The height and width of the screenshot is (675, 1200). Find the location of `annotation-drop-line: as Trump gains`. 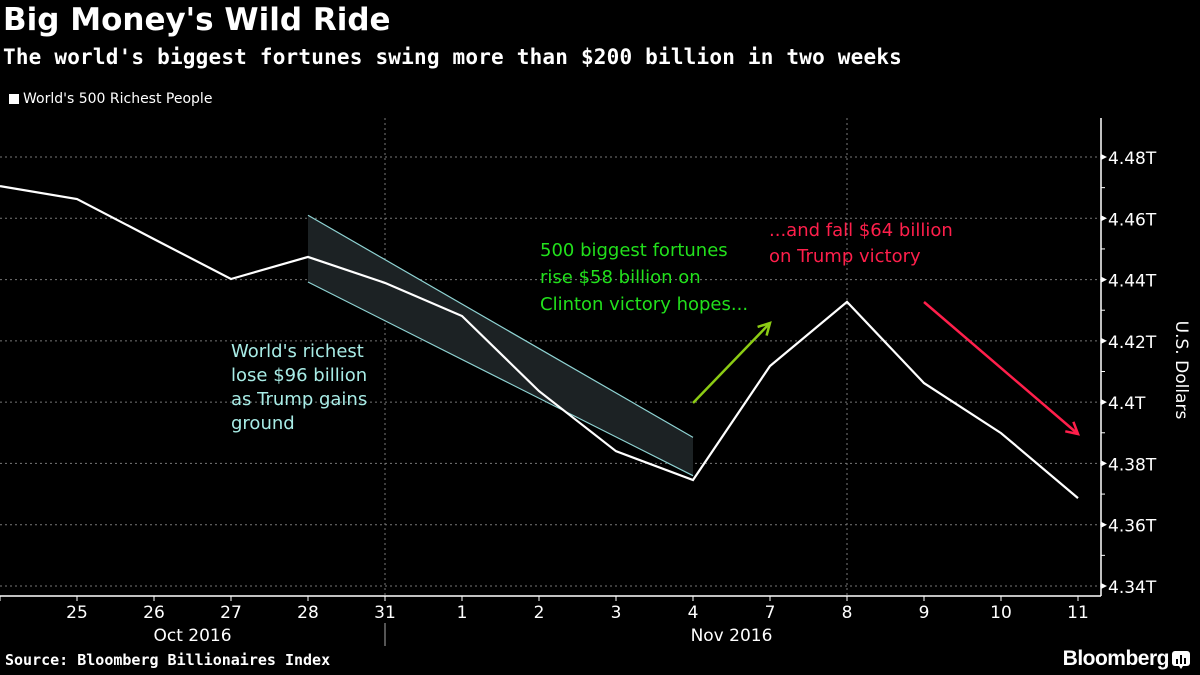

annotation-drop-line: as Trump gains is located at coordinates (299, 399).